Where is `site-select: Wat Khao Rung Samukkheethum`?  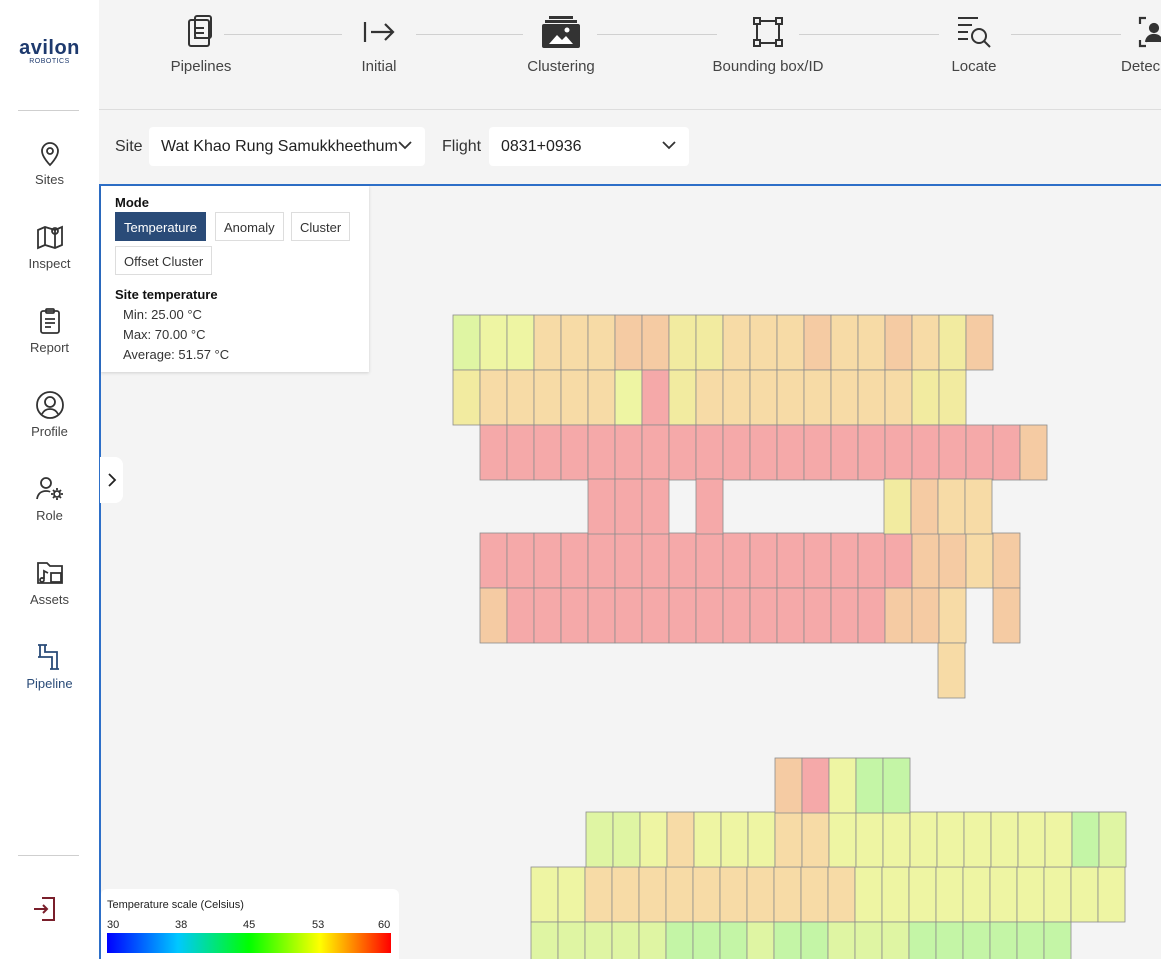 site-select: Wat Khao Rung Samukkheethum is located at coordinates (287, 146).